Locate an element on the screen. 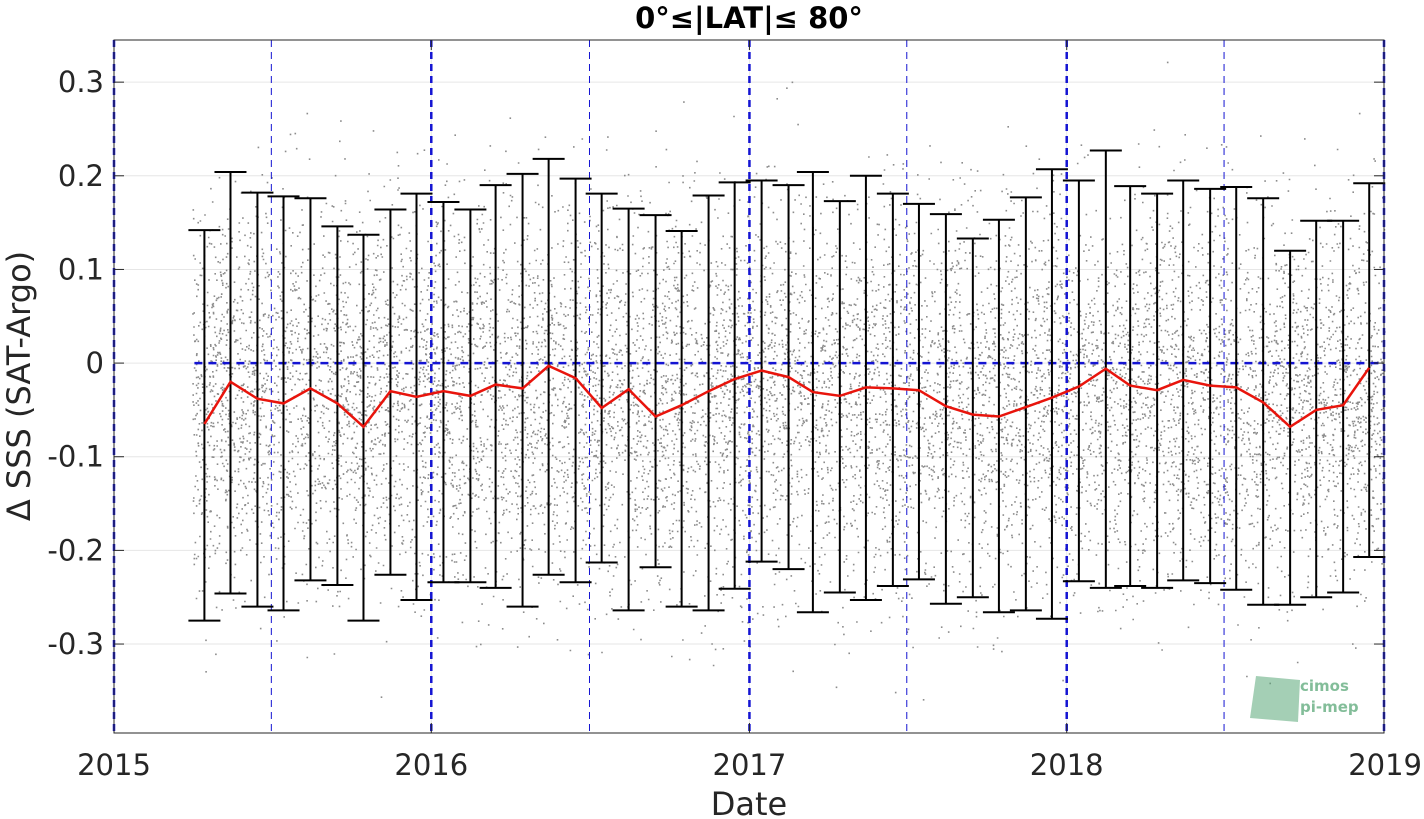 Image resolution: width=1424 pixels, height=819 pixels. cimos-pimep-logo: cimos pi-mep is located at coordinates (1304, 699).